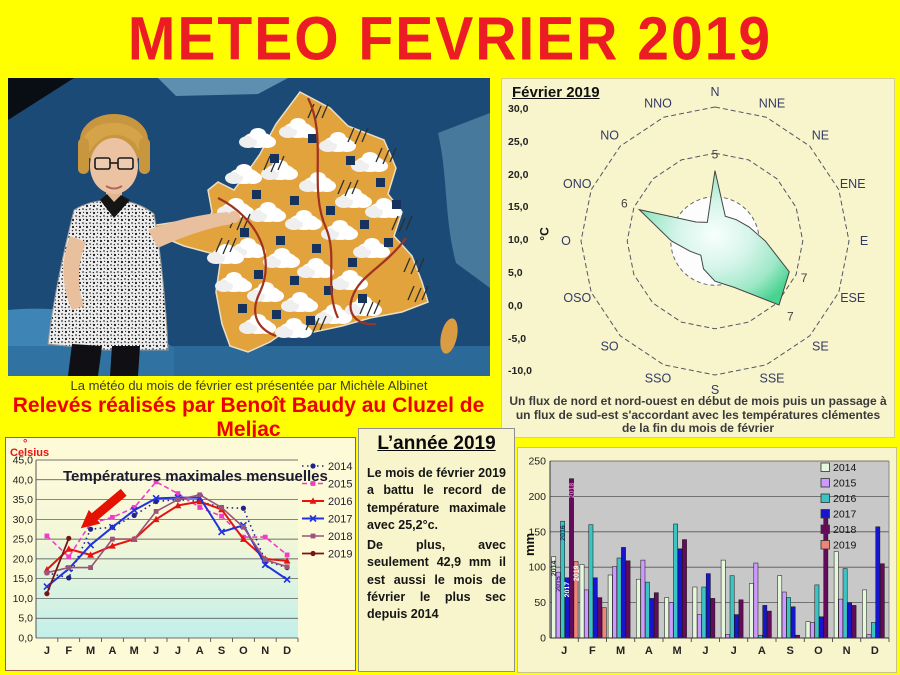  Describe the element at coordinates (23, 599) in the screenshot. I see `svg-text: 10,0` at that location.